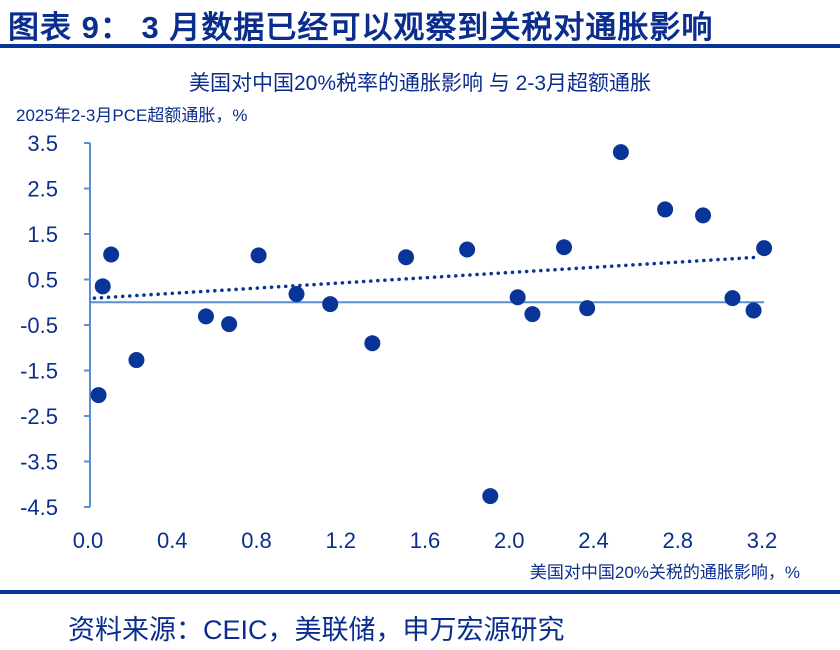 This screenshot has height=650, width=840. Describe the element at coordinates (593, 540) in the screenshot. I see `x-tick-label: 2.4` at that location.